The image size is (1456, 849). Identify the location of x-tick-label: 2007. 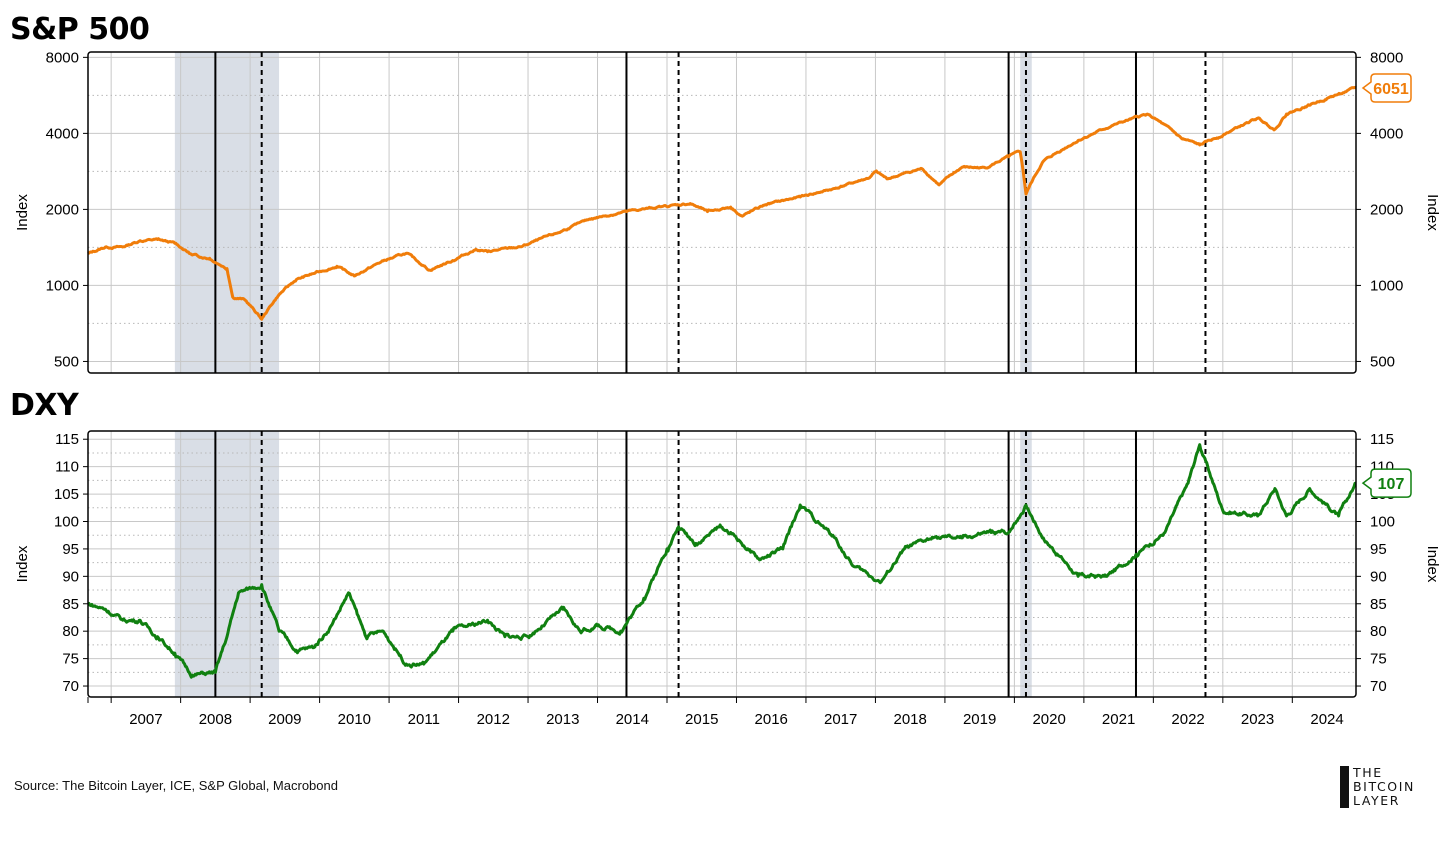
(145, 719).